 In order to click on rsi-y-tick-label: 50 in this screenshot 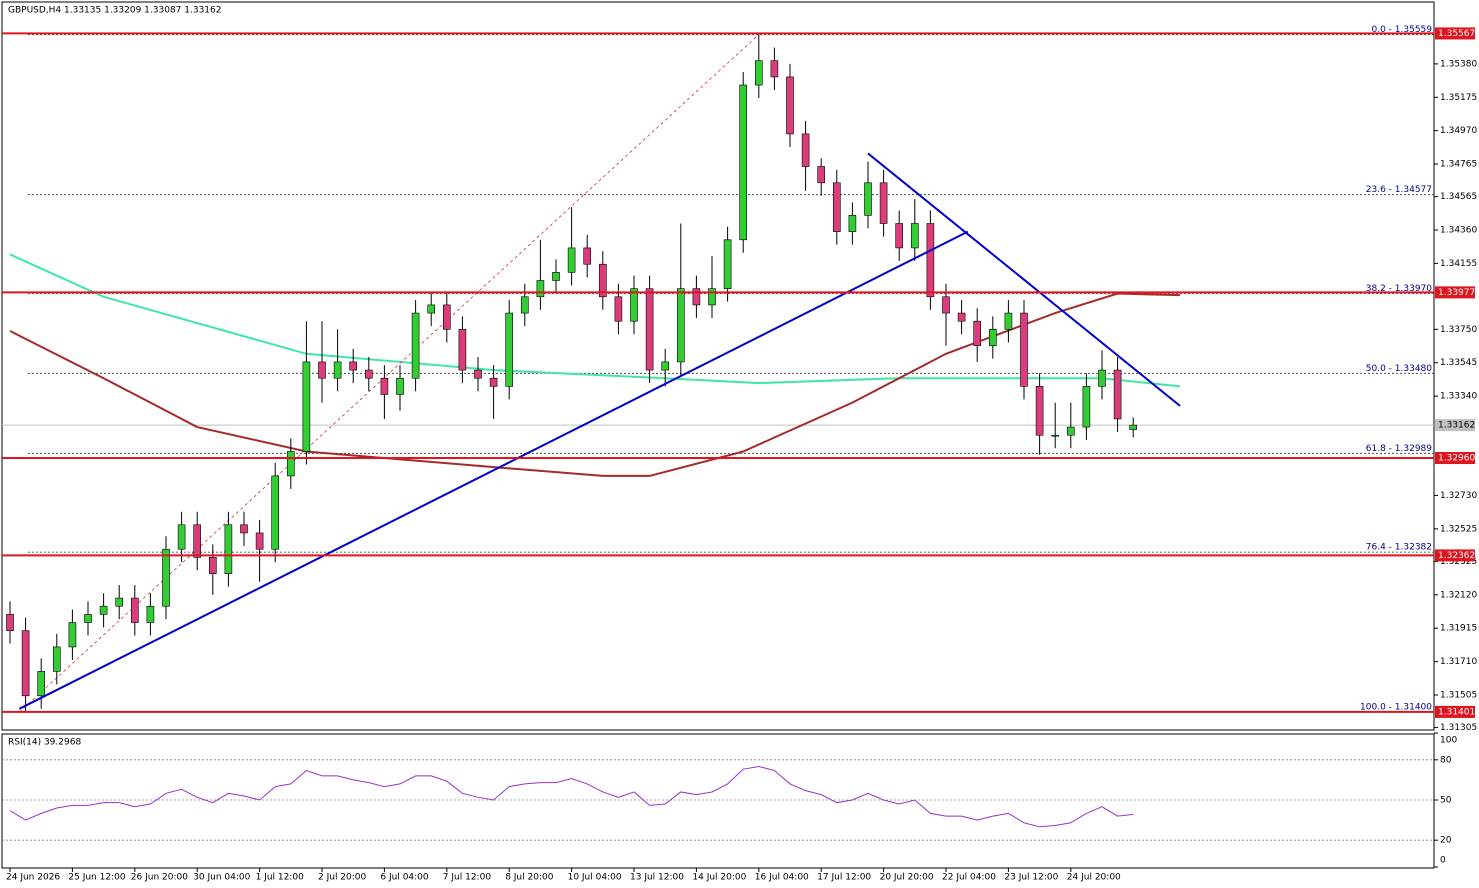, I will do `click(1446, 801)`.